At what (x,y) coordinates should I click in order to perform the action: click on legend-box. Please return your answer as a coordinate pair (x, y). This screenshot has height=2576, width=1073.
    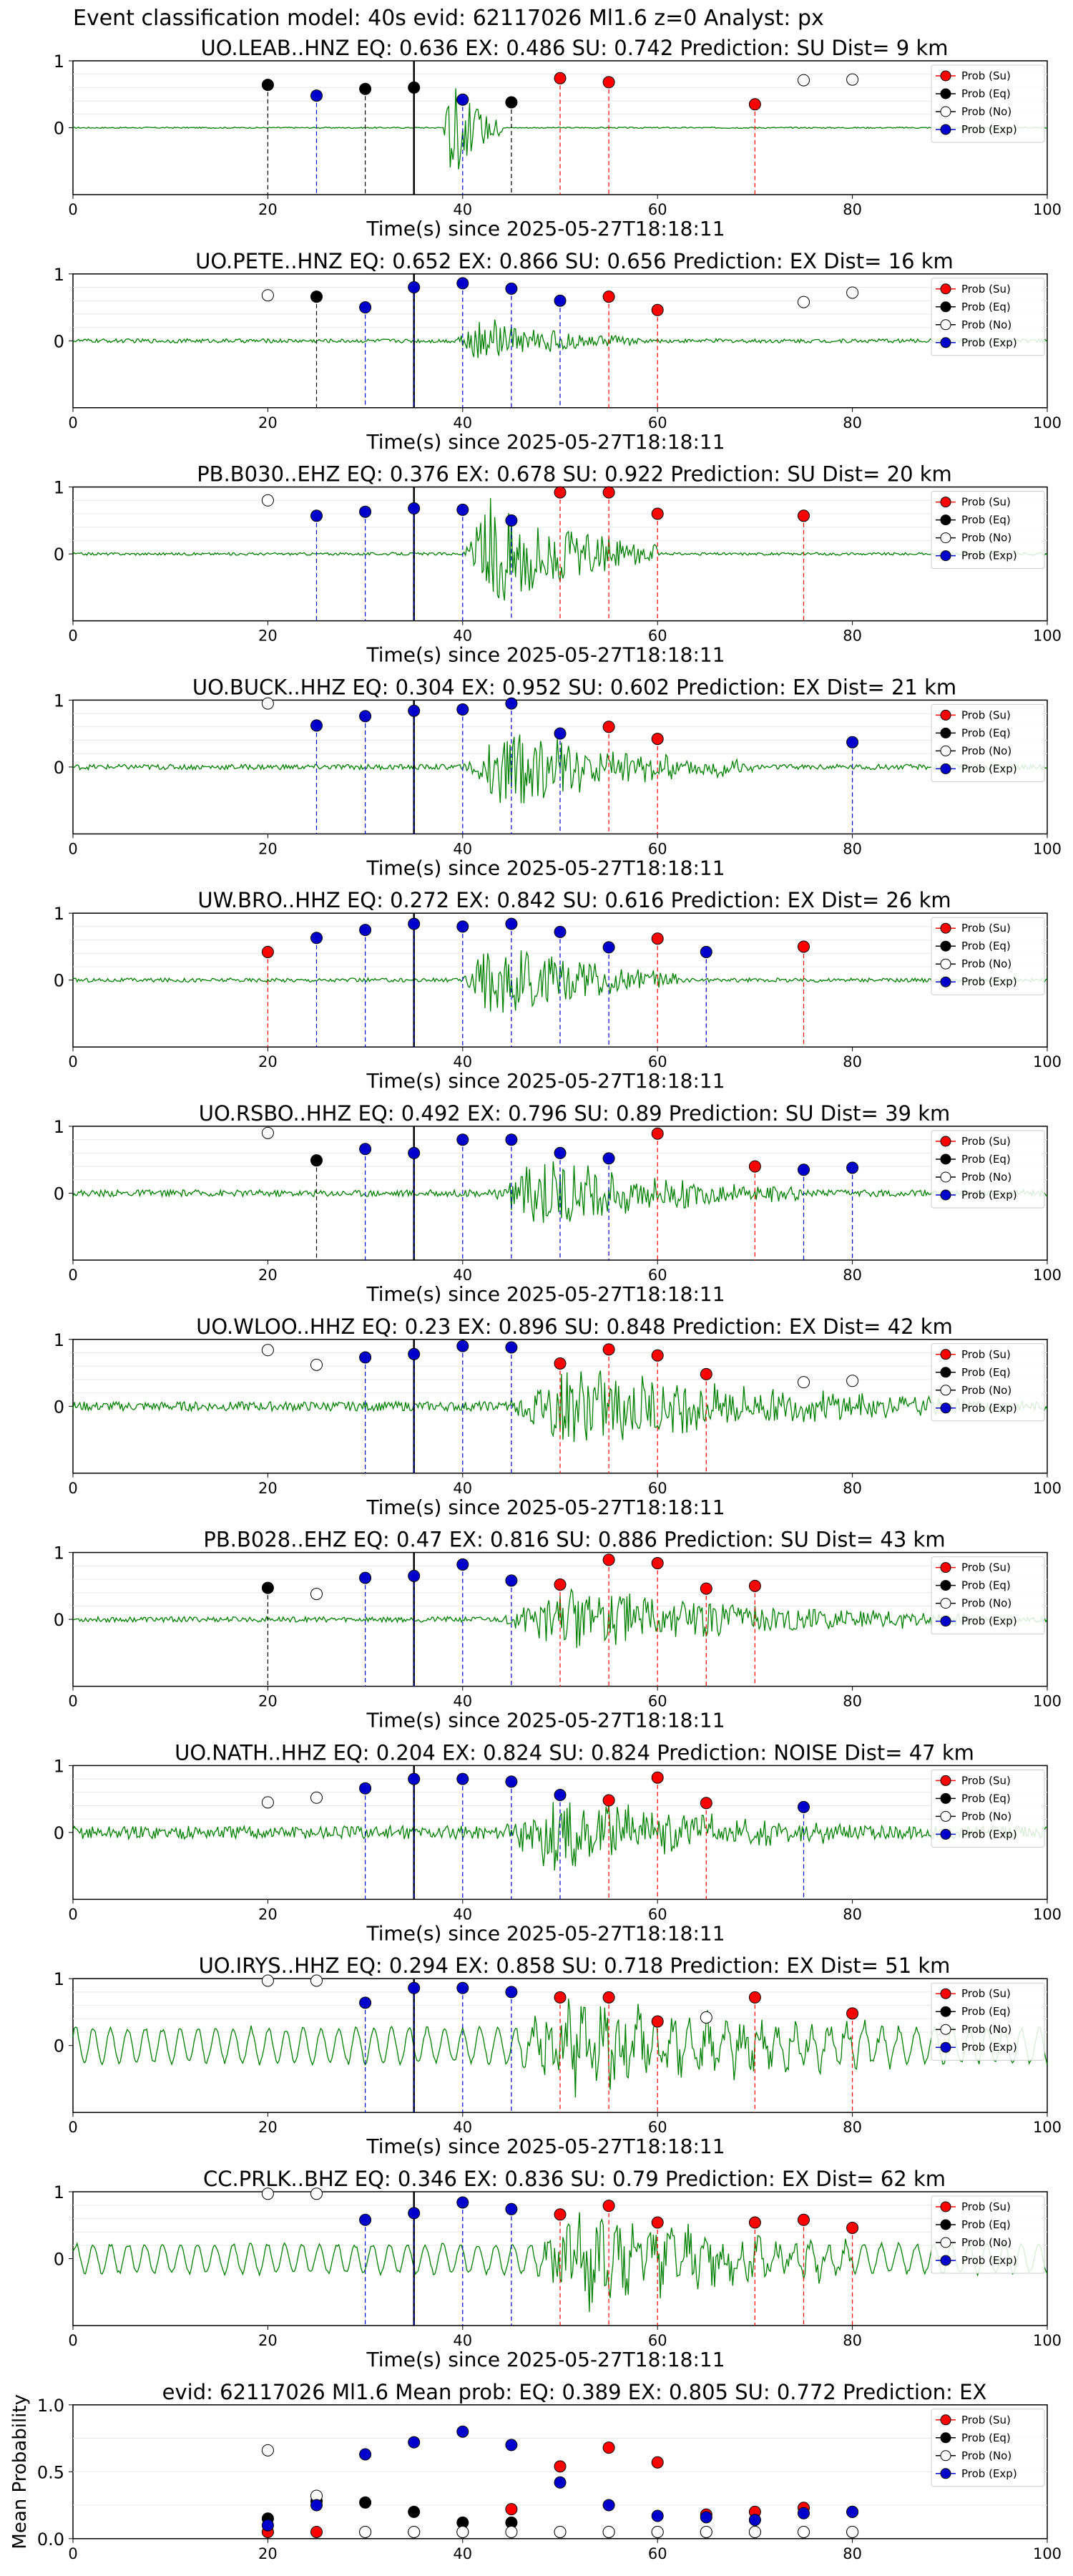
    Looking at the image, I should click on (988, 530).